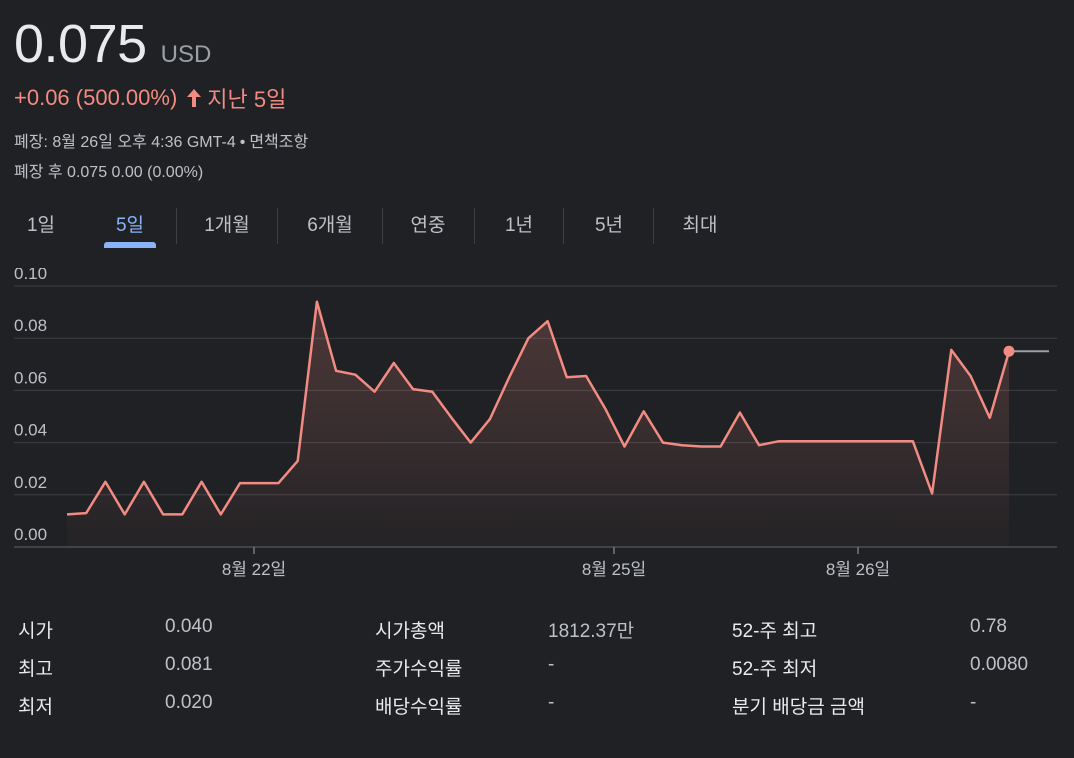  What do you see at coordinates (798, 707) in the screenshot?
I see `stat-label: 분기 배당금 금액` at bounding box center [798, 707].